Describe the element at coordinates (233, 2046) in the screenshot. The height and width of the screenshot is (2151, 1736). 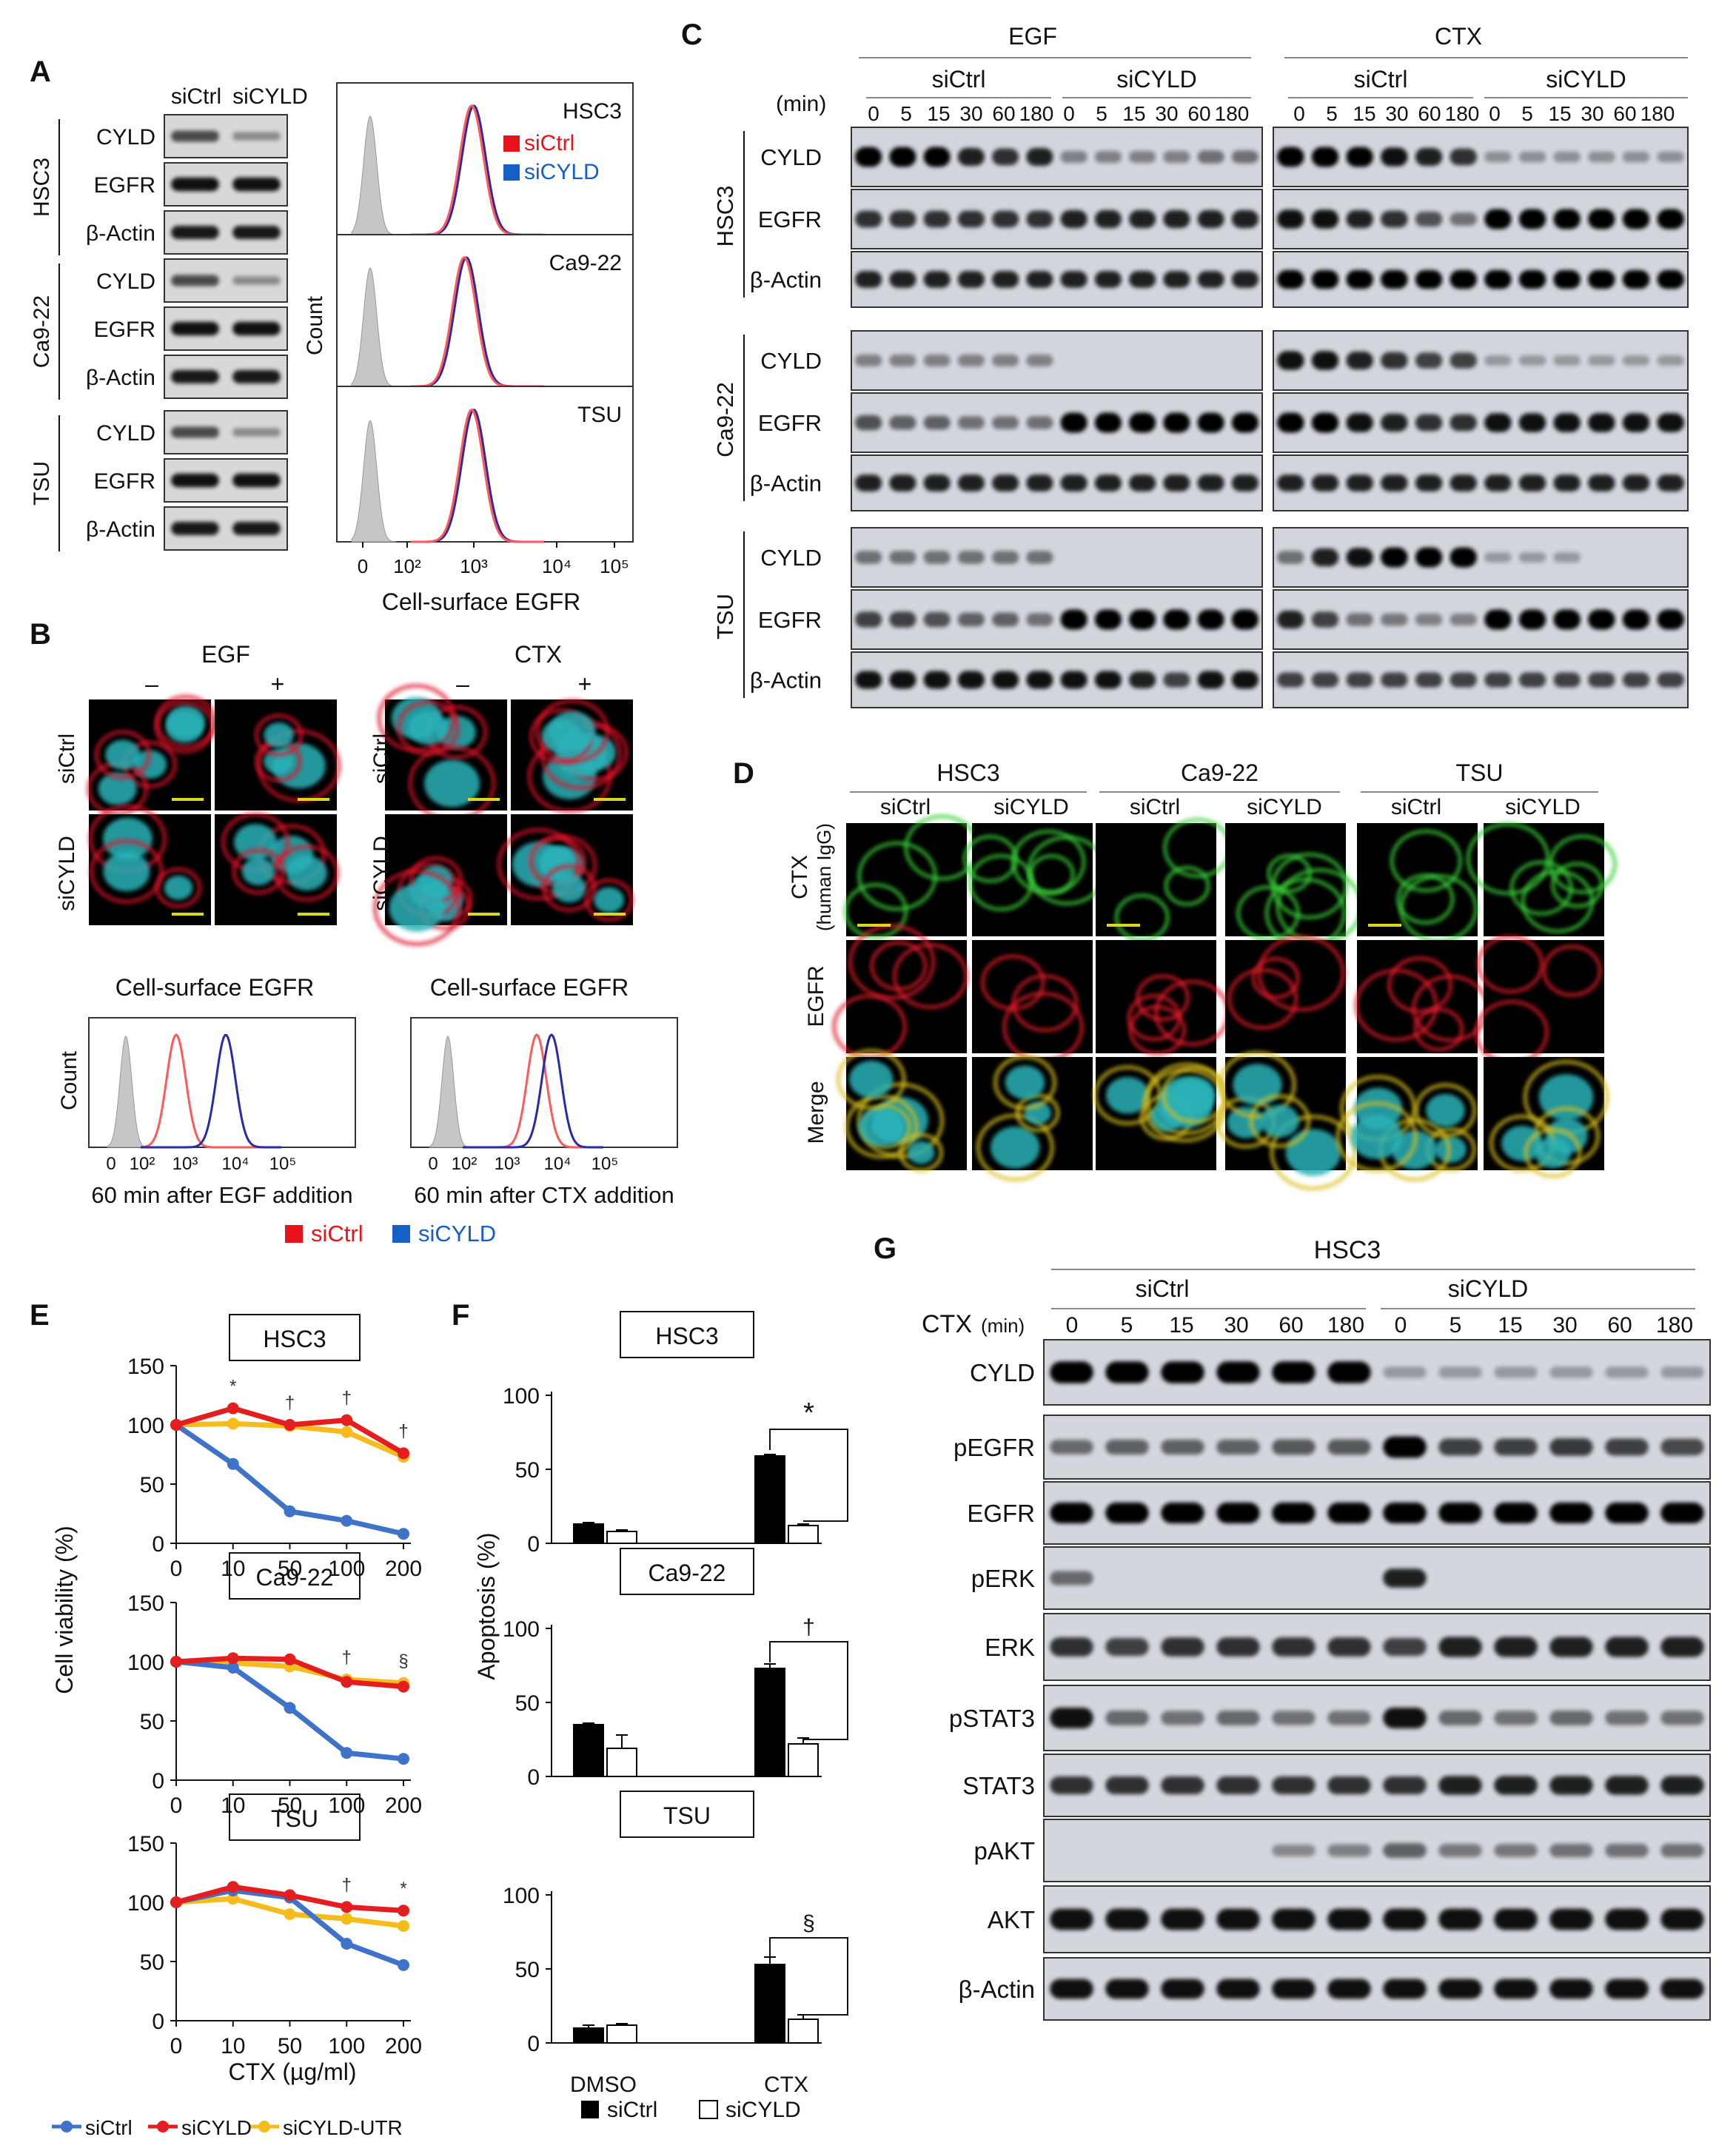
I see `e-xtick-label: 10` at that location.